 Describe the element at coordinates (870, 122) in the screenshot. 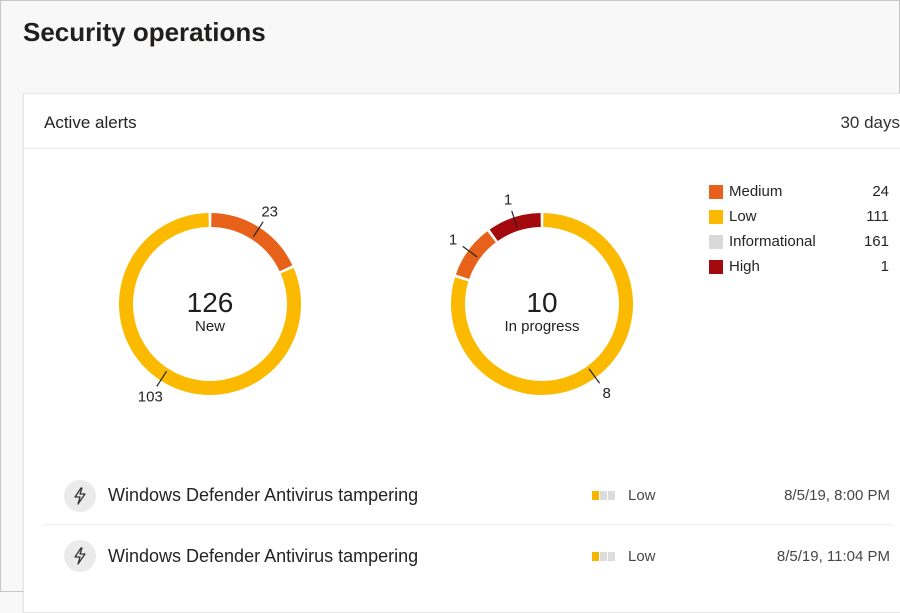

I see `period-selector: 30 days` at that location.